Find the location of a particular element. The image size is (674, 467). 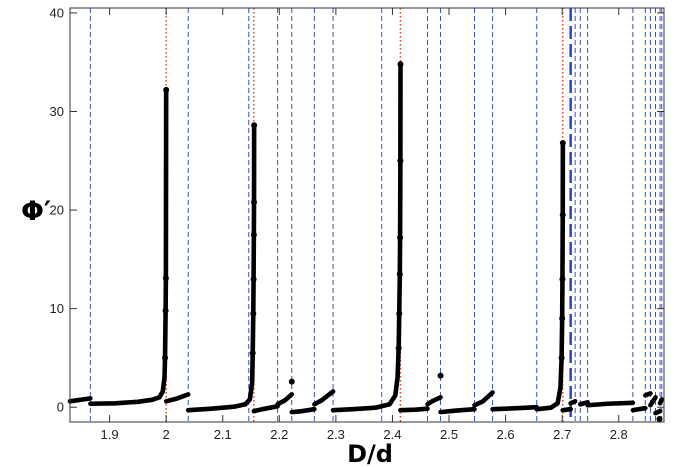

x-tick-label: 2.6 is located at coordinates (506, 434).